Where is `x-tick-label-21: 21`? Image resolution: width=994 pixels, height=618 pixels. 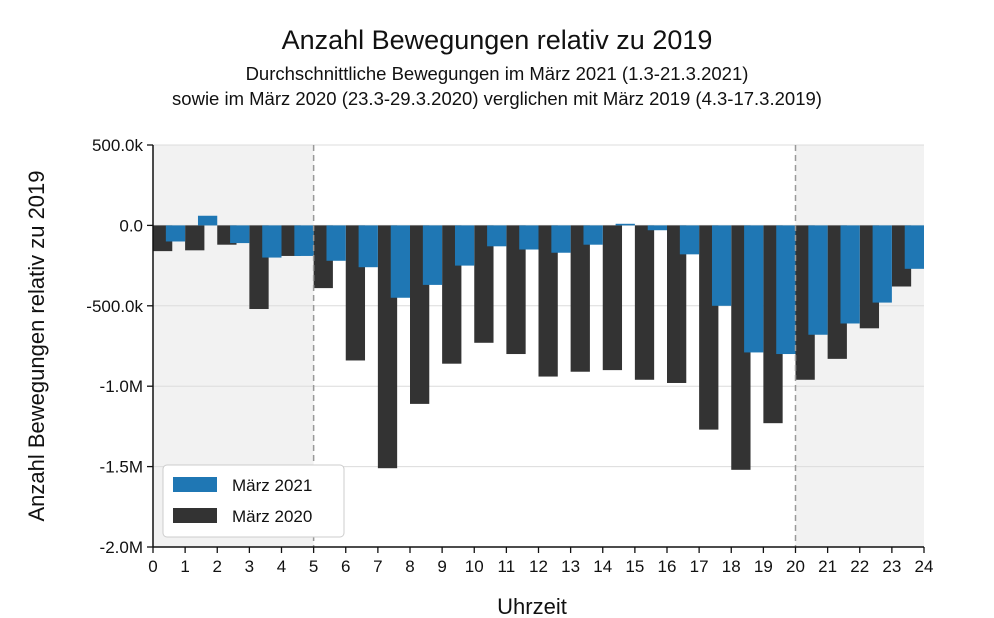 x-tick-label-21: 21 is located at coordinates (827, 566).